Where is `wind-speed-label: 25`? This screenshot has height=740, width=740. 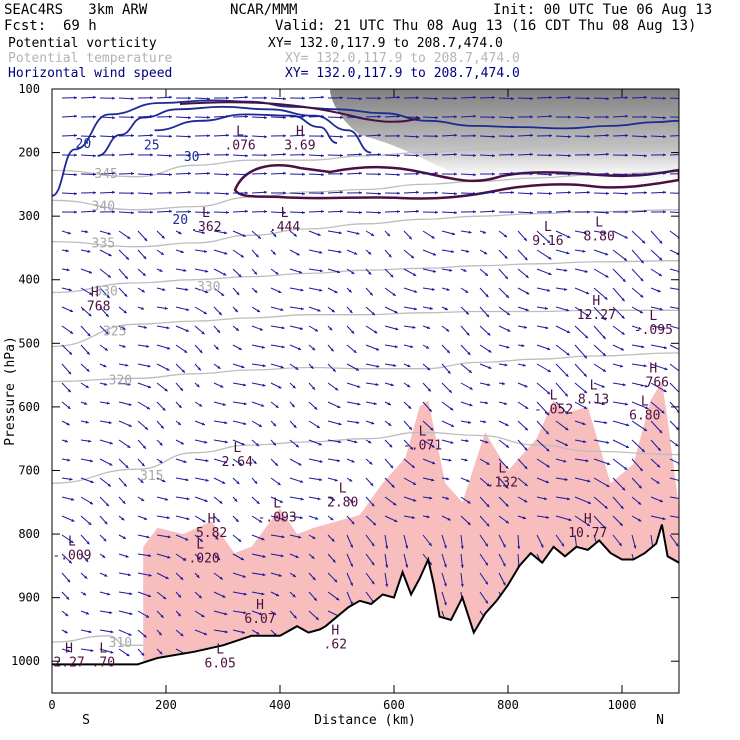 wind-speed-label: 25 is located at coordinates (152, 145).